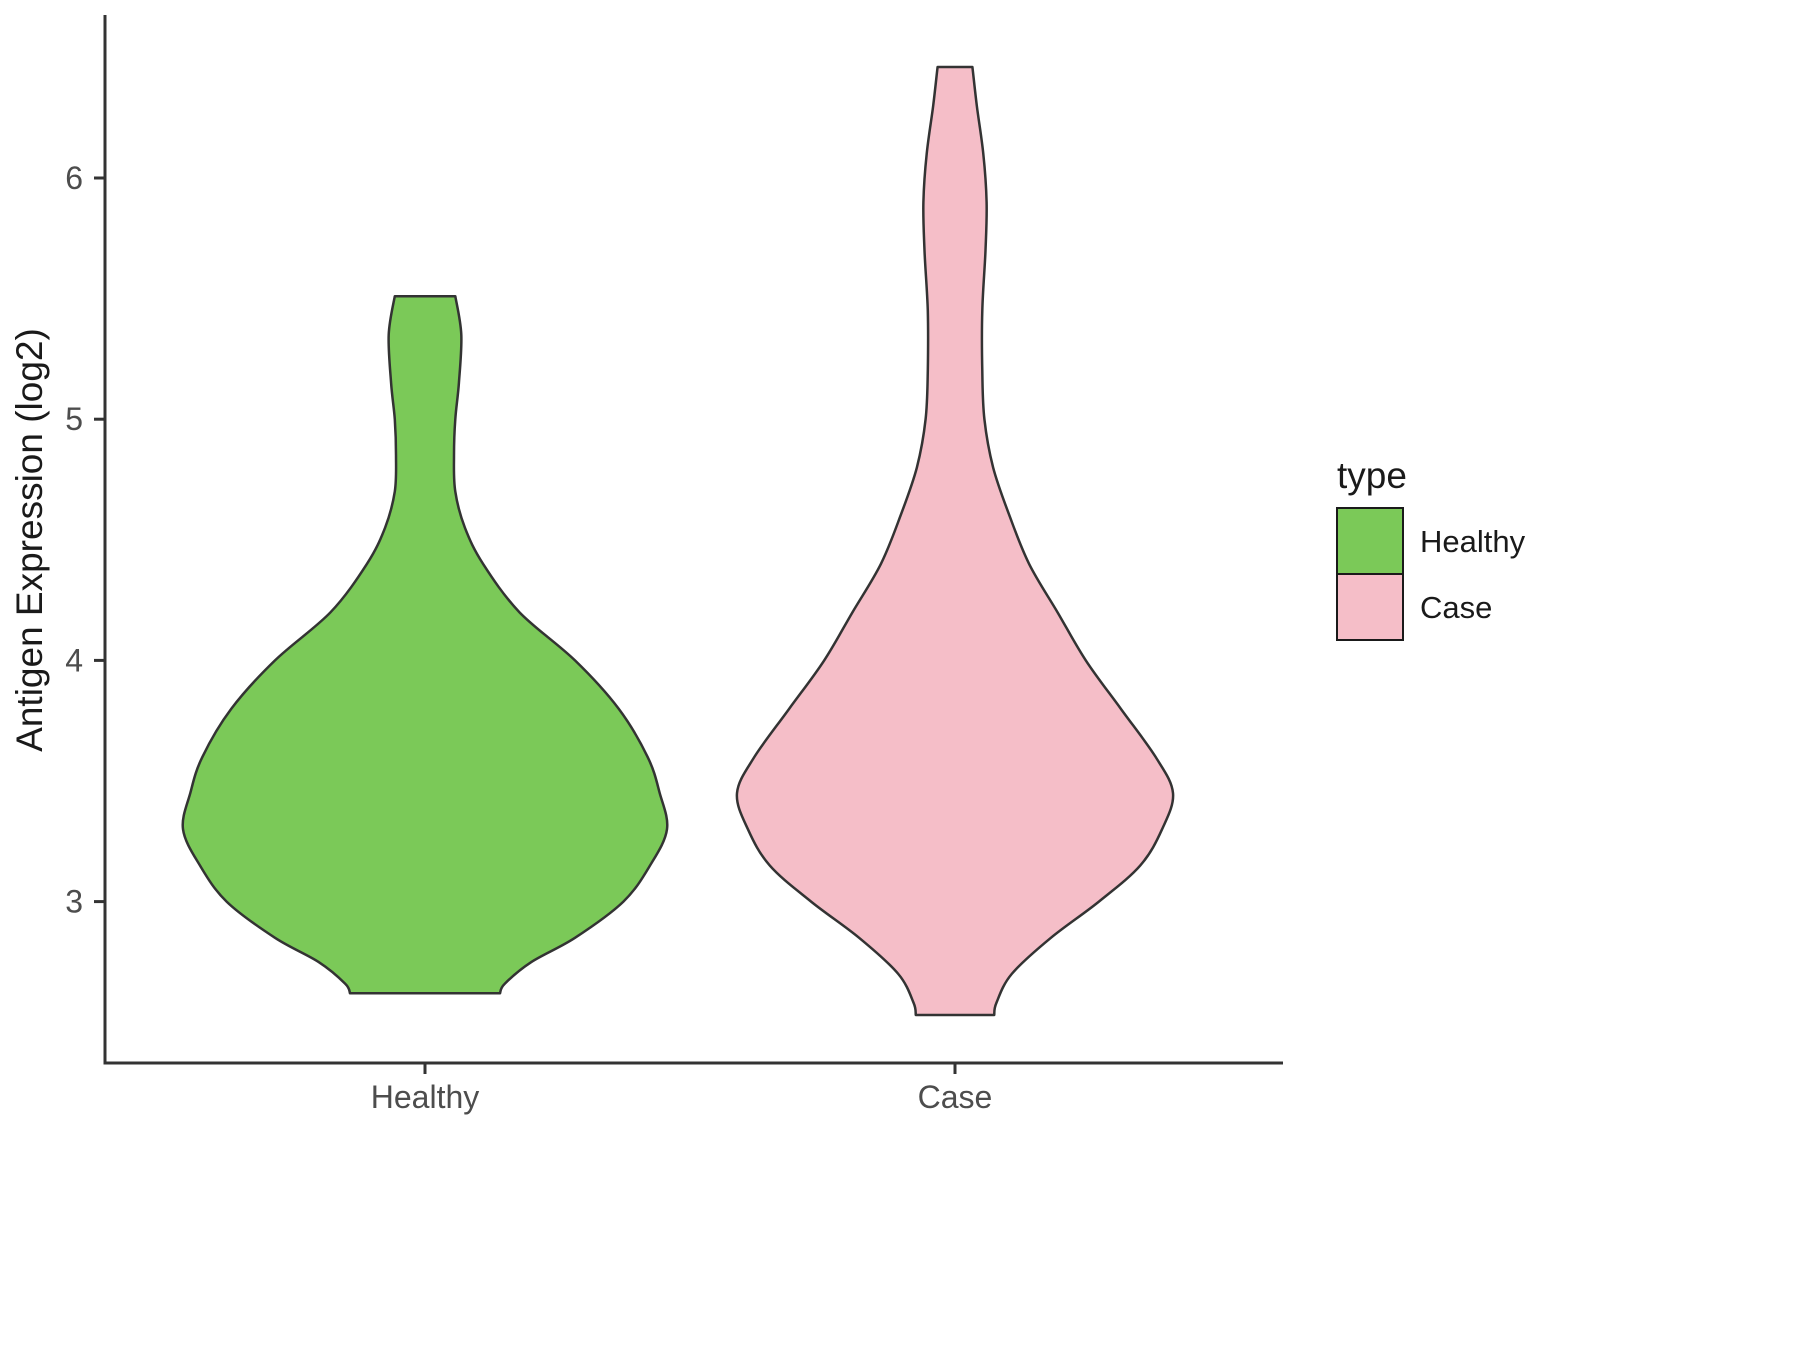 The width and height of the screenshot is (1800, 1350). I want to click on y-tick-label: 3, so click(74, 902).